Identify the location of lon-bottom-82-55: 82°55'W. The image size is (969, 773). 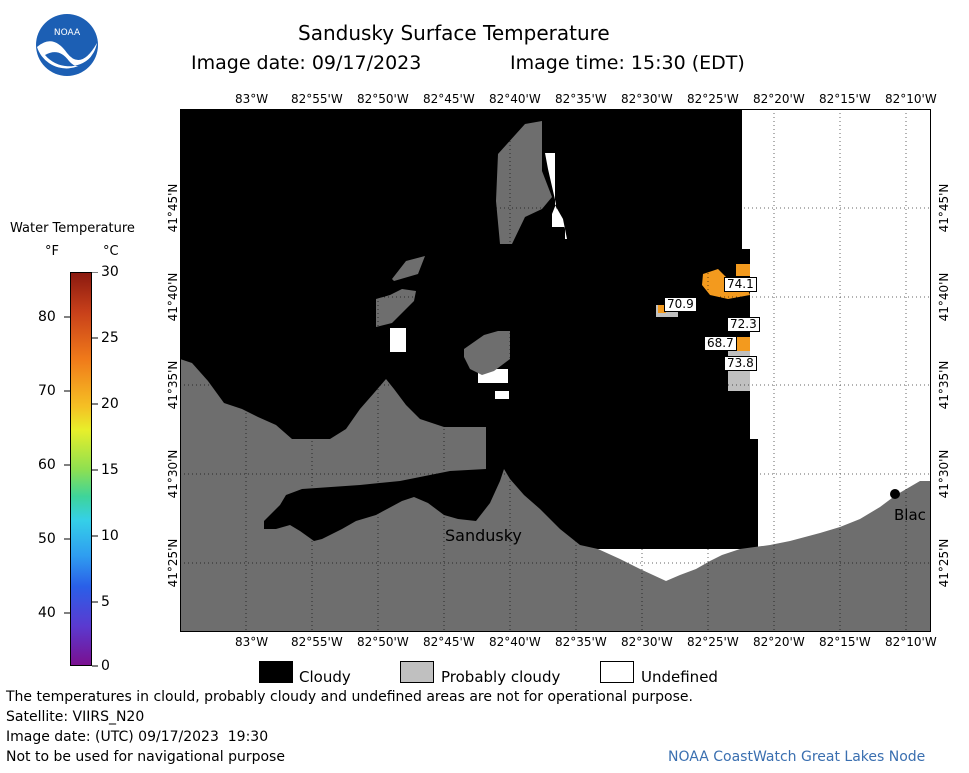
(317, 642).